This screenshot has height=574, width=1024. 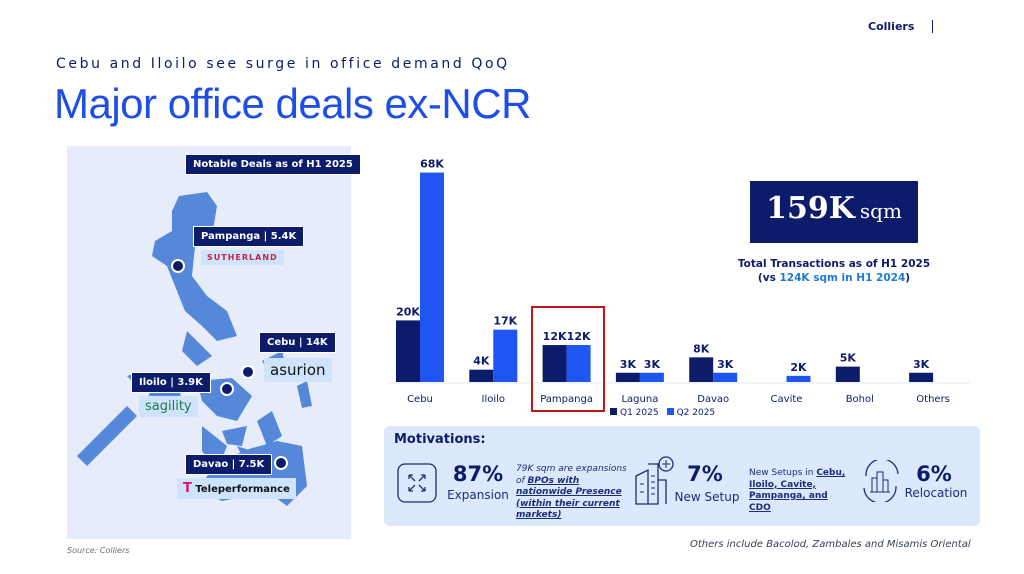 What do you see at coordinates (847, 374) in the screenshot?
I see `bar-bohol-q1-2025` at bounding box center [847, 374].